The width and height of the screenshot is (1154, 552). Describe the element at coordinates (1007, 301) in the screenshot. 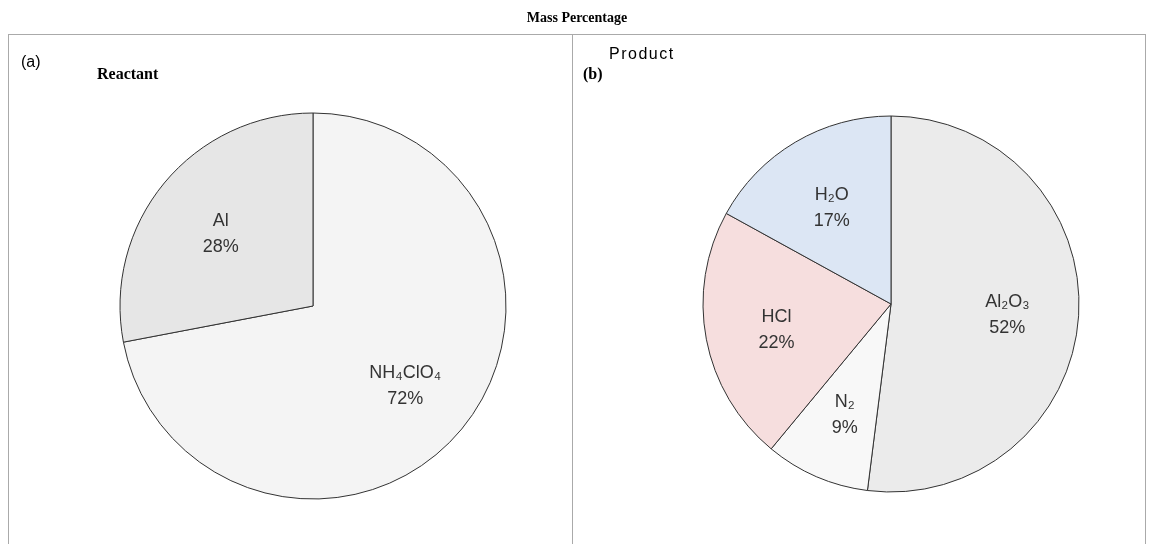

I see `slice-label: Al₂O₃` at that location.